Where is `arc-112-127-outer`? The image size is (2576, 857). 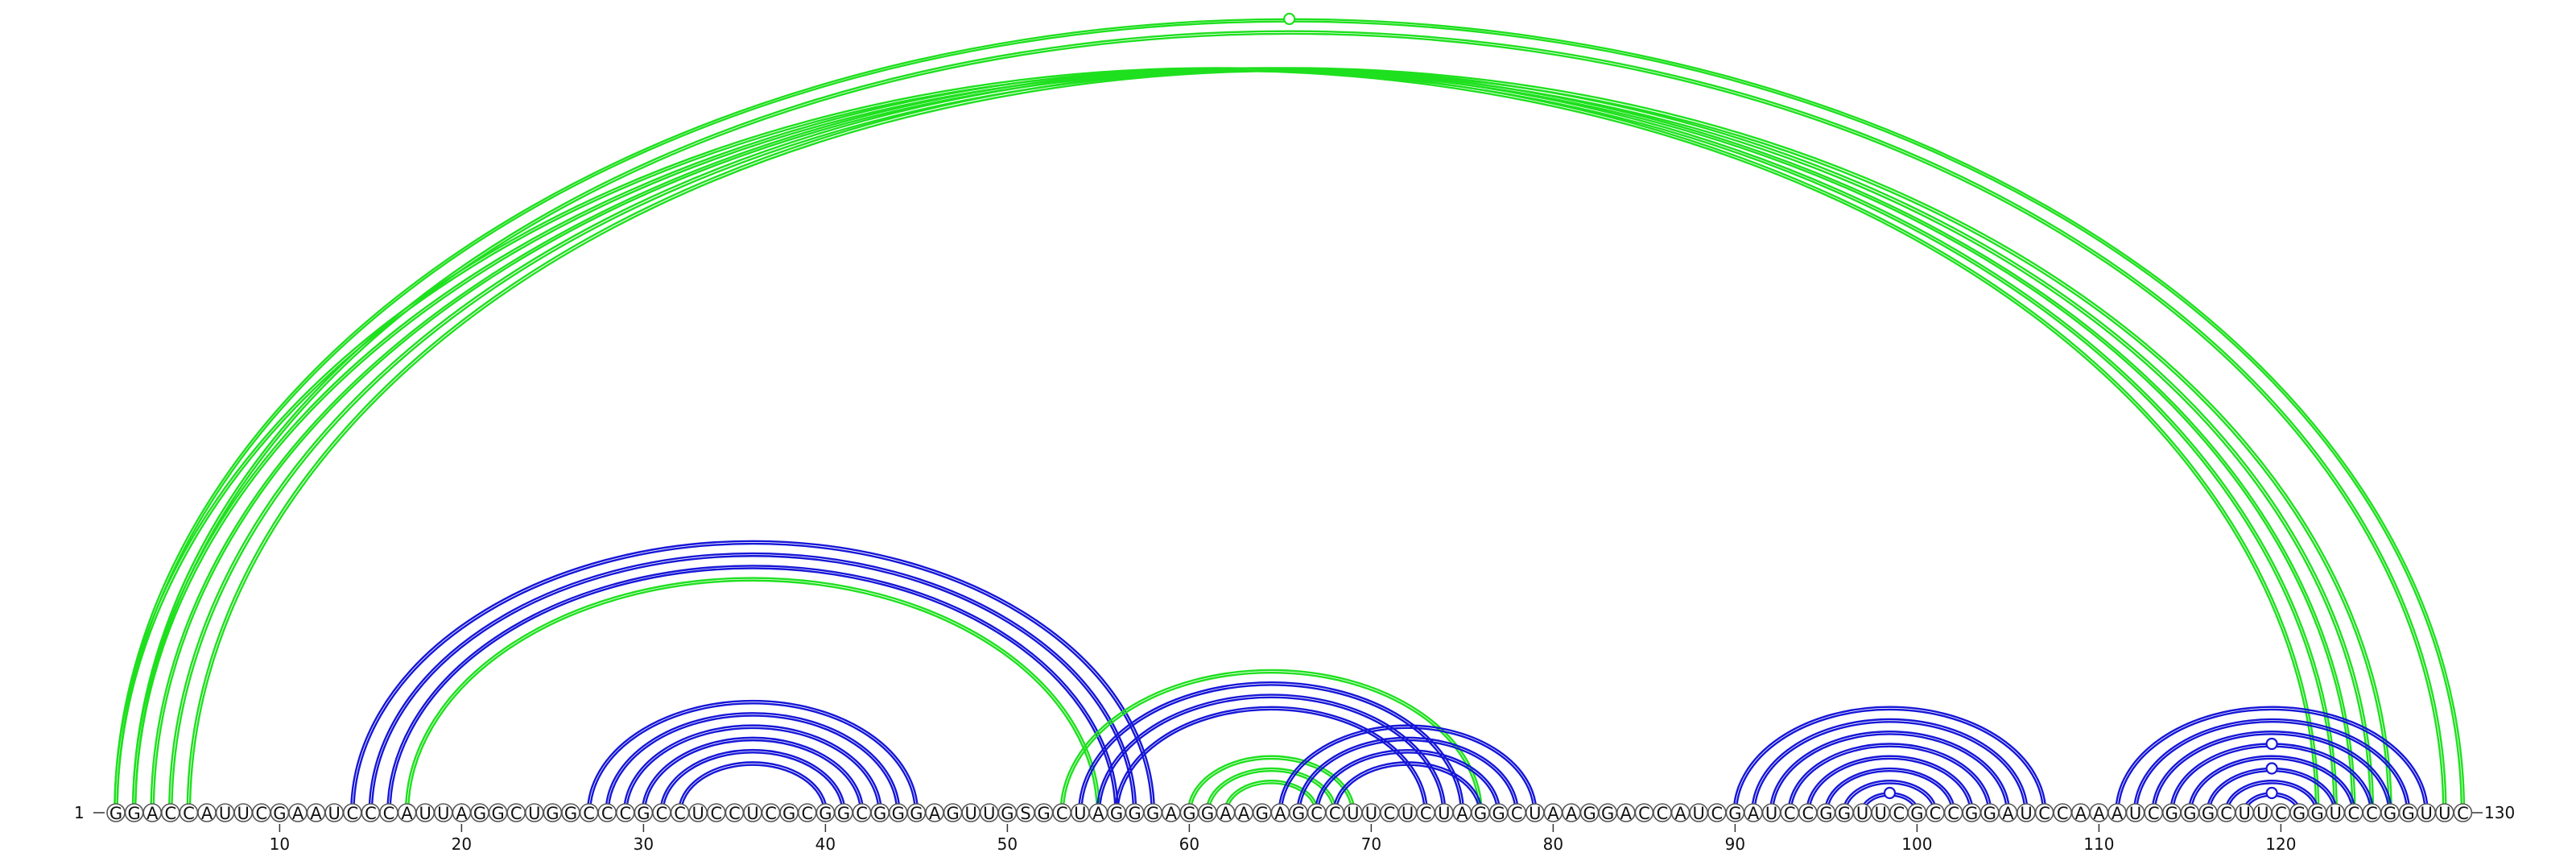
arc-112-127-outer is located at coordinates (2271, 766).